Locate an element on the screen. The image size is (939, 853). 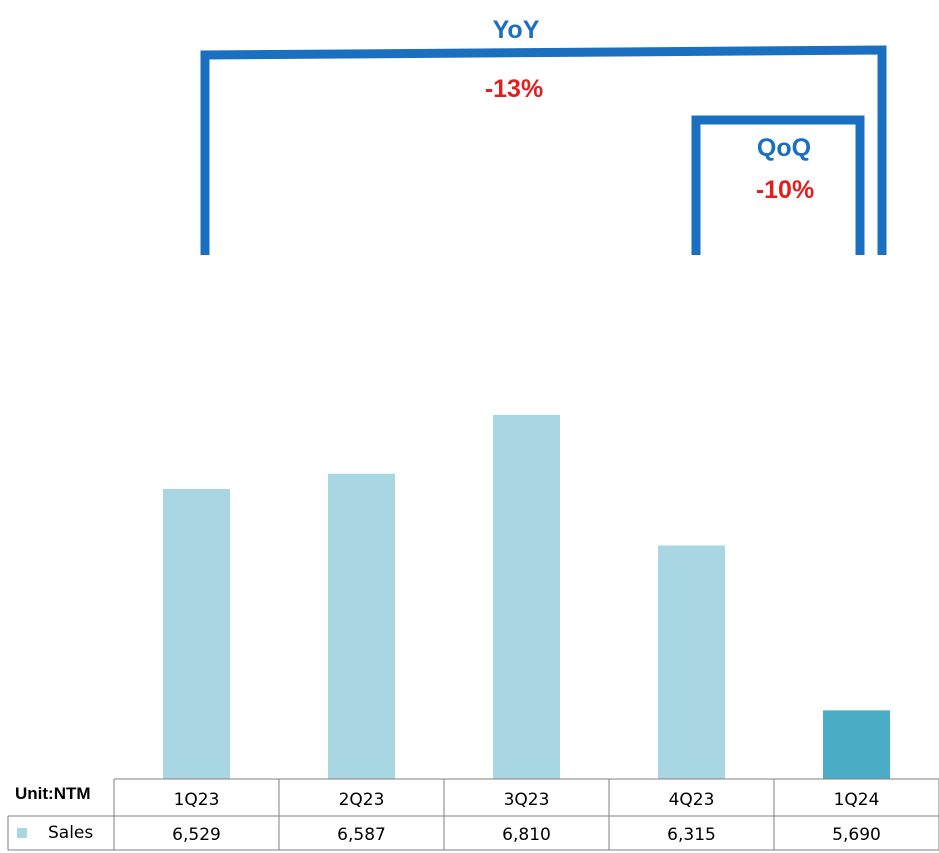
bar-1Q23 is located at coordinates (196, 634).